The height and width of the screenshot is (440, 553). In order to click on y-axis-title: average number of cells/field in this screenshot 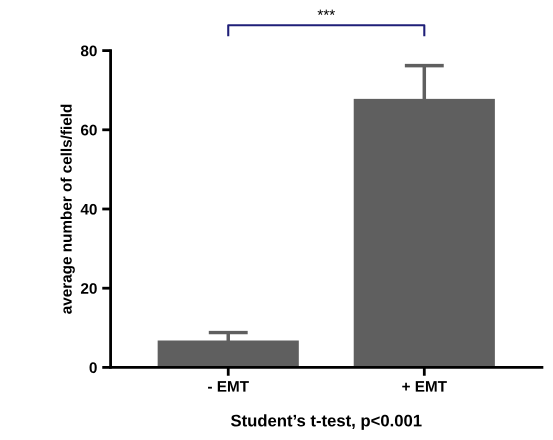, I will do `click(67, 209)`.